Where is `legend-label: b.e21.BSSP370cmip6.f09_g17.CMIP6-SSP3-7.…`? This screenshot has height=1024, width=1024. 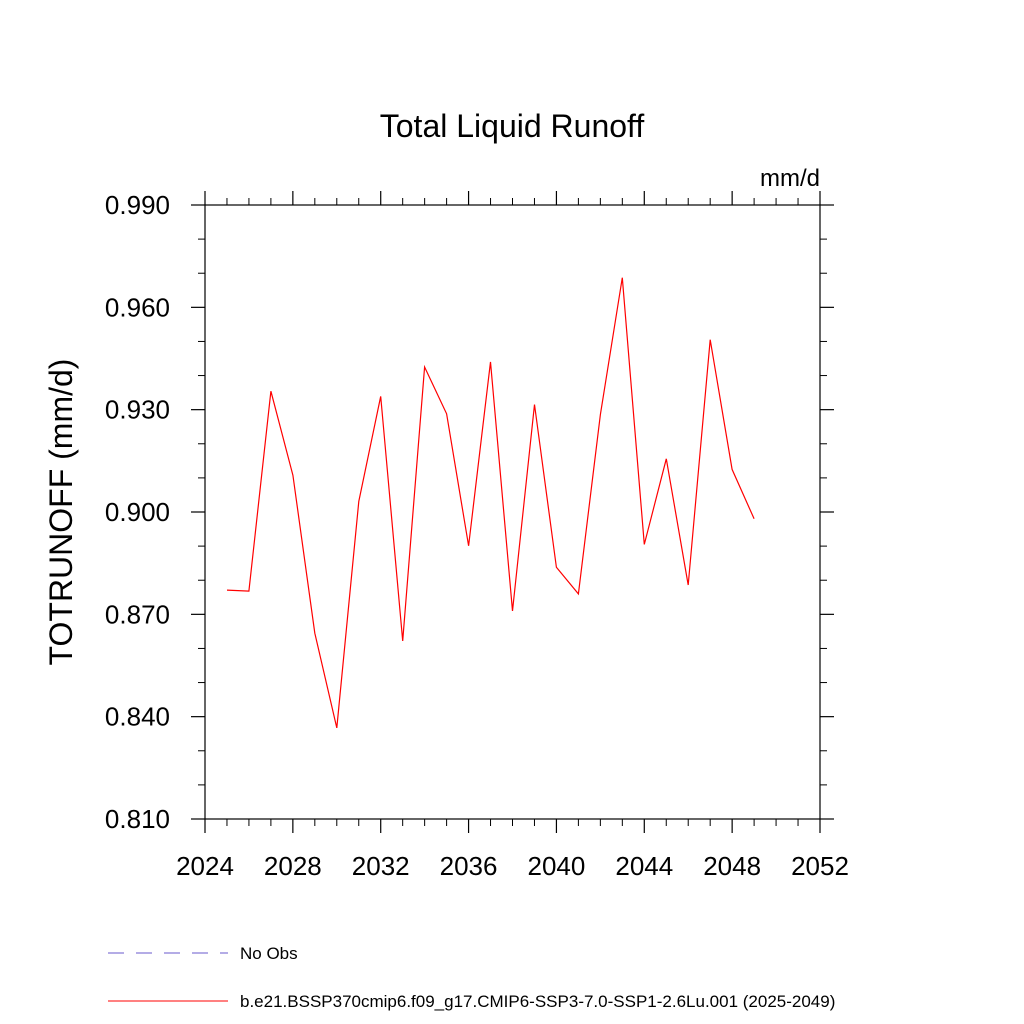 legend-label: b.e21.BSSP370cmip6.f09_g17.CMIP6-SSP3-7.… is located at coordinates (537, 1001).